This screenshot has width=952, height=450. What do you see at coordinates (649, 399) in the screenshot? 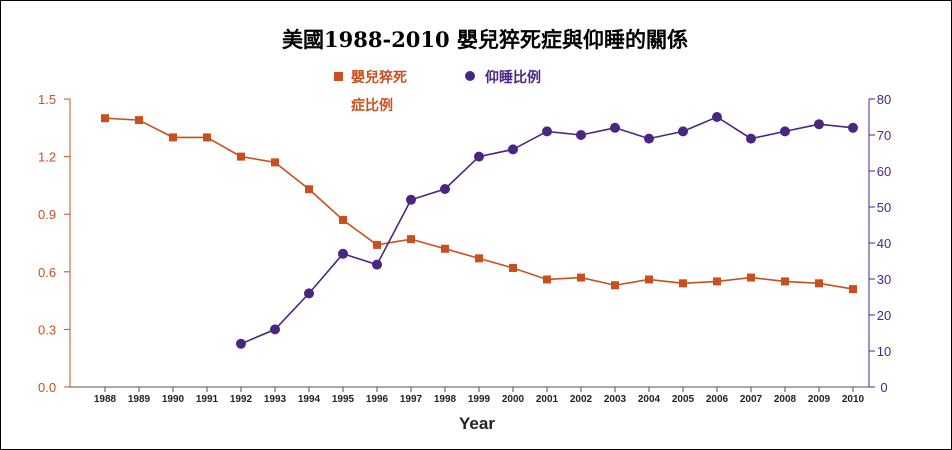
I see `x-tick-label: 2004` at bounding box center [649, 399].